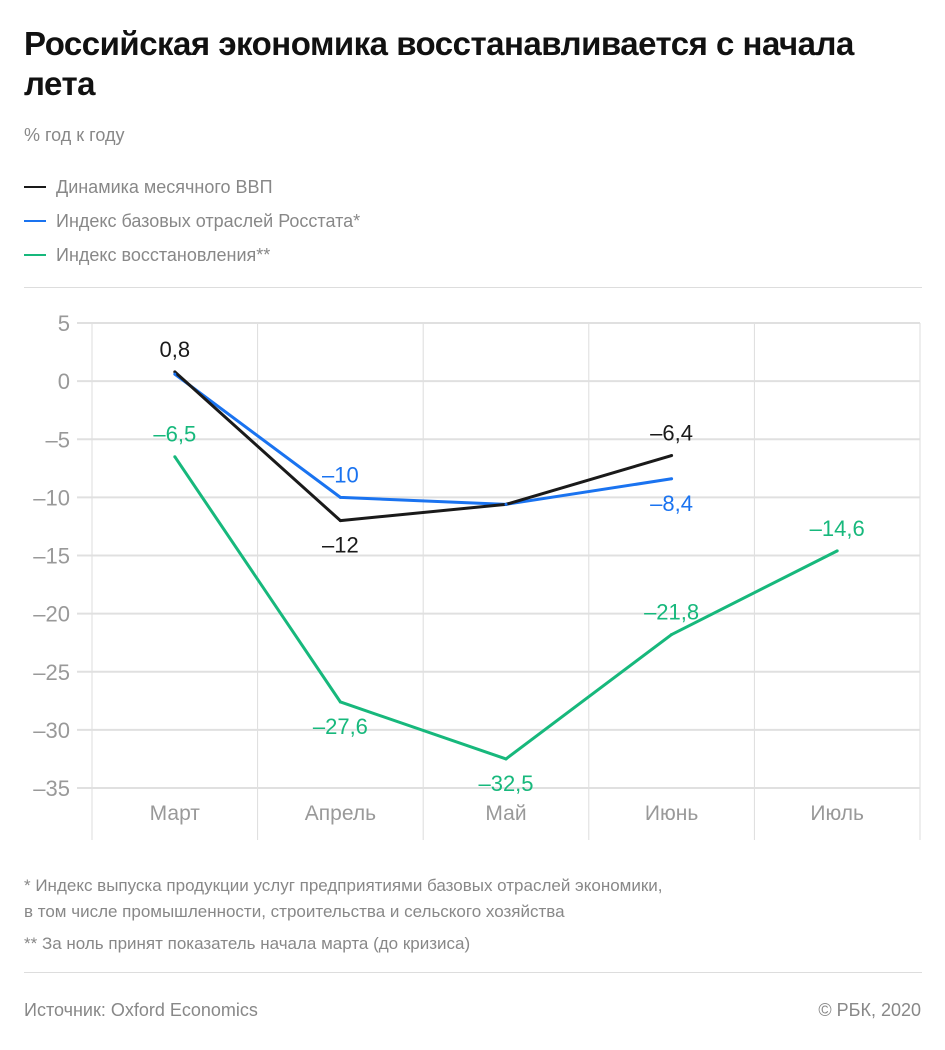 Image resolution: width=945 pixels, height=1050 pixels. I want to click on y-tick-label: –5, so click(58, 439).